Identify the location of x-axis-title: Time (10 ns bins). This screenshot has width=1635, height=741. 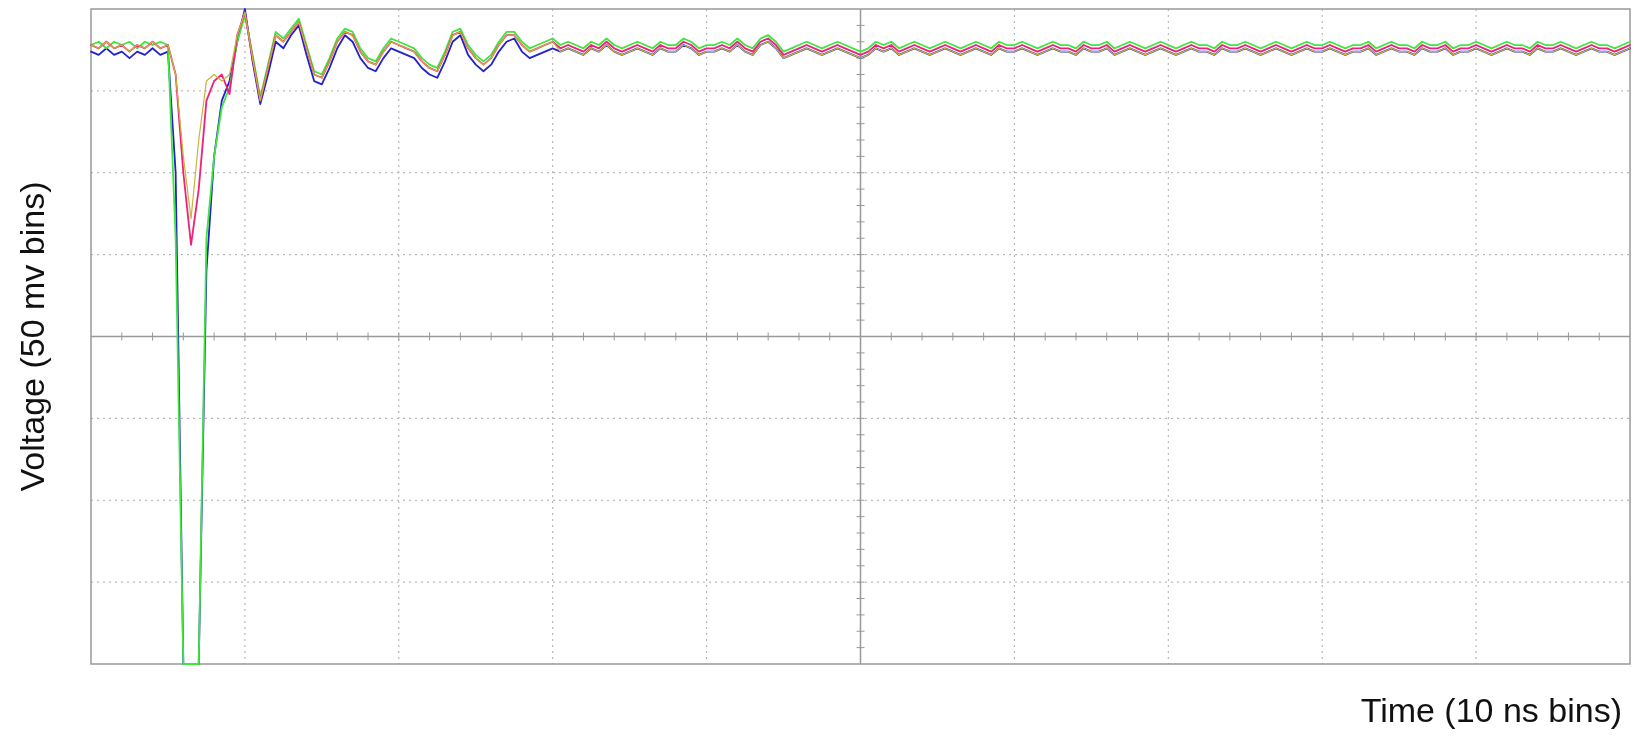
(1491, 710).